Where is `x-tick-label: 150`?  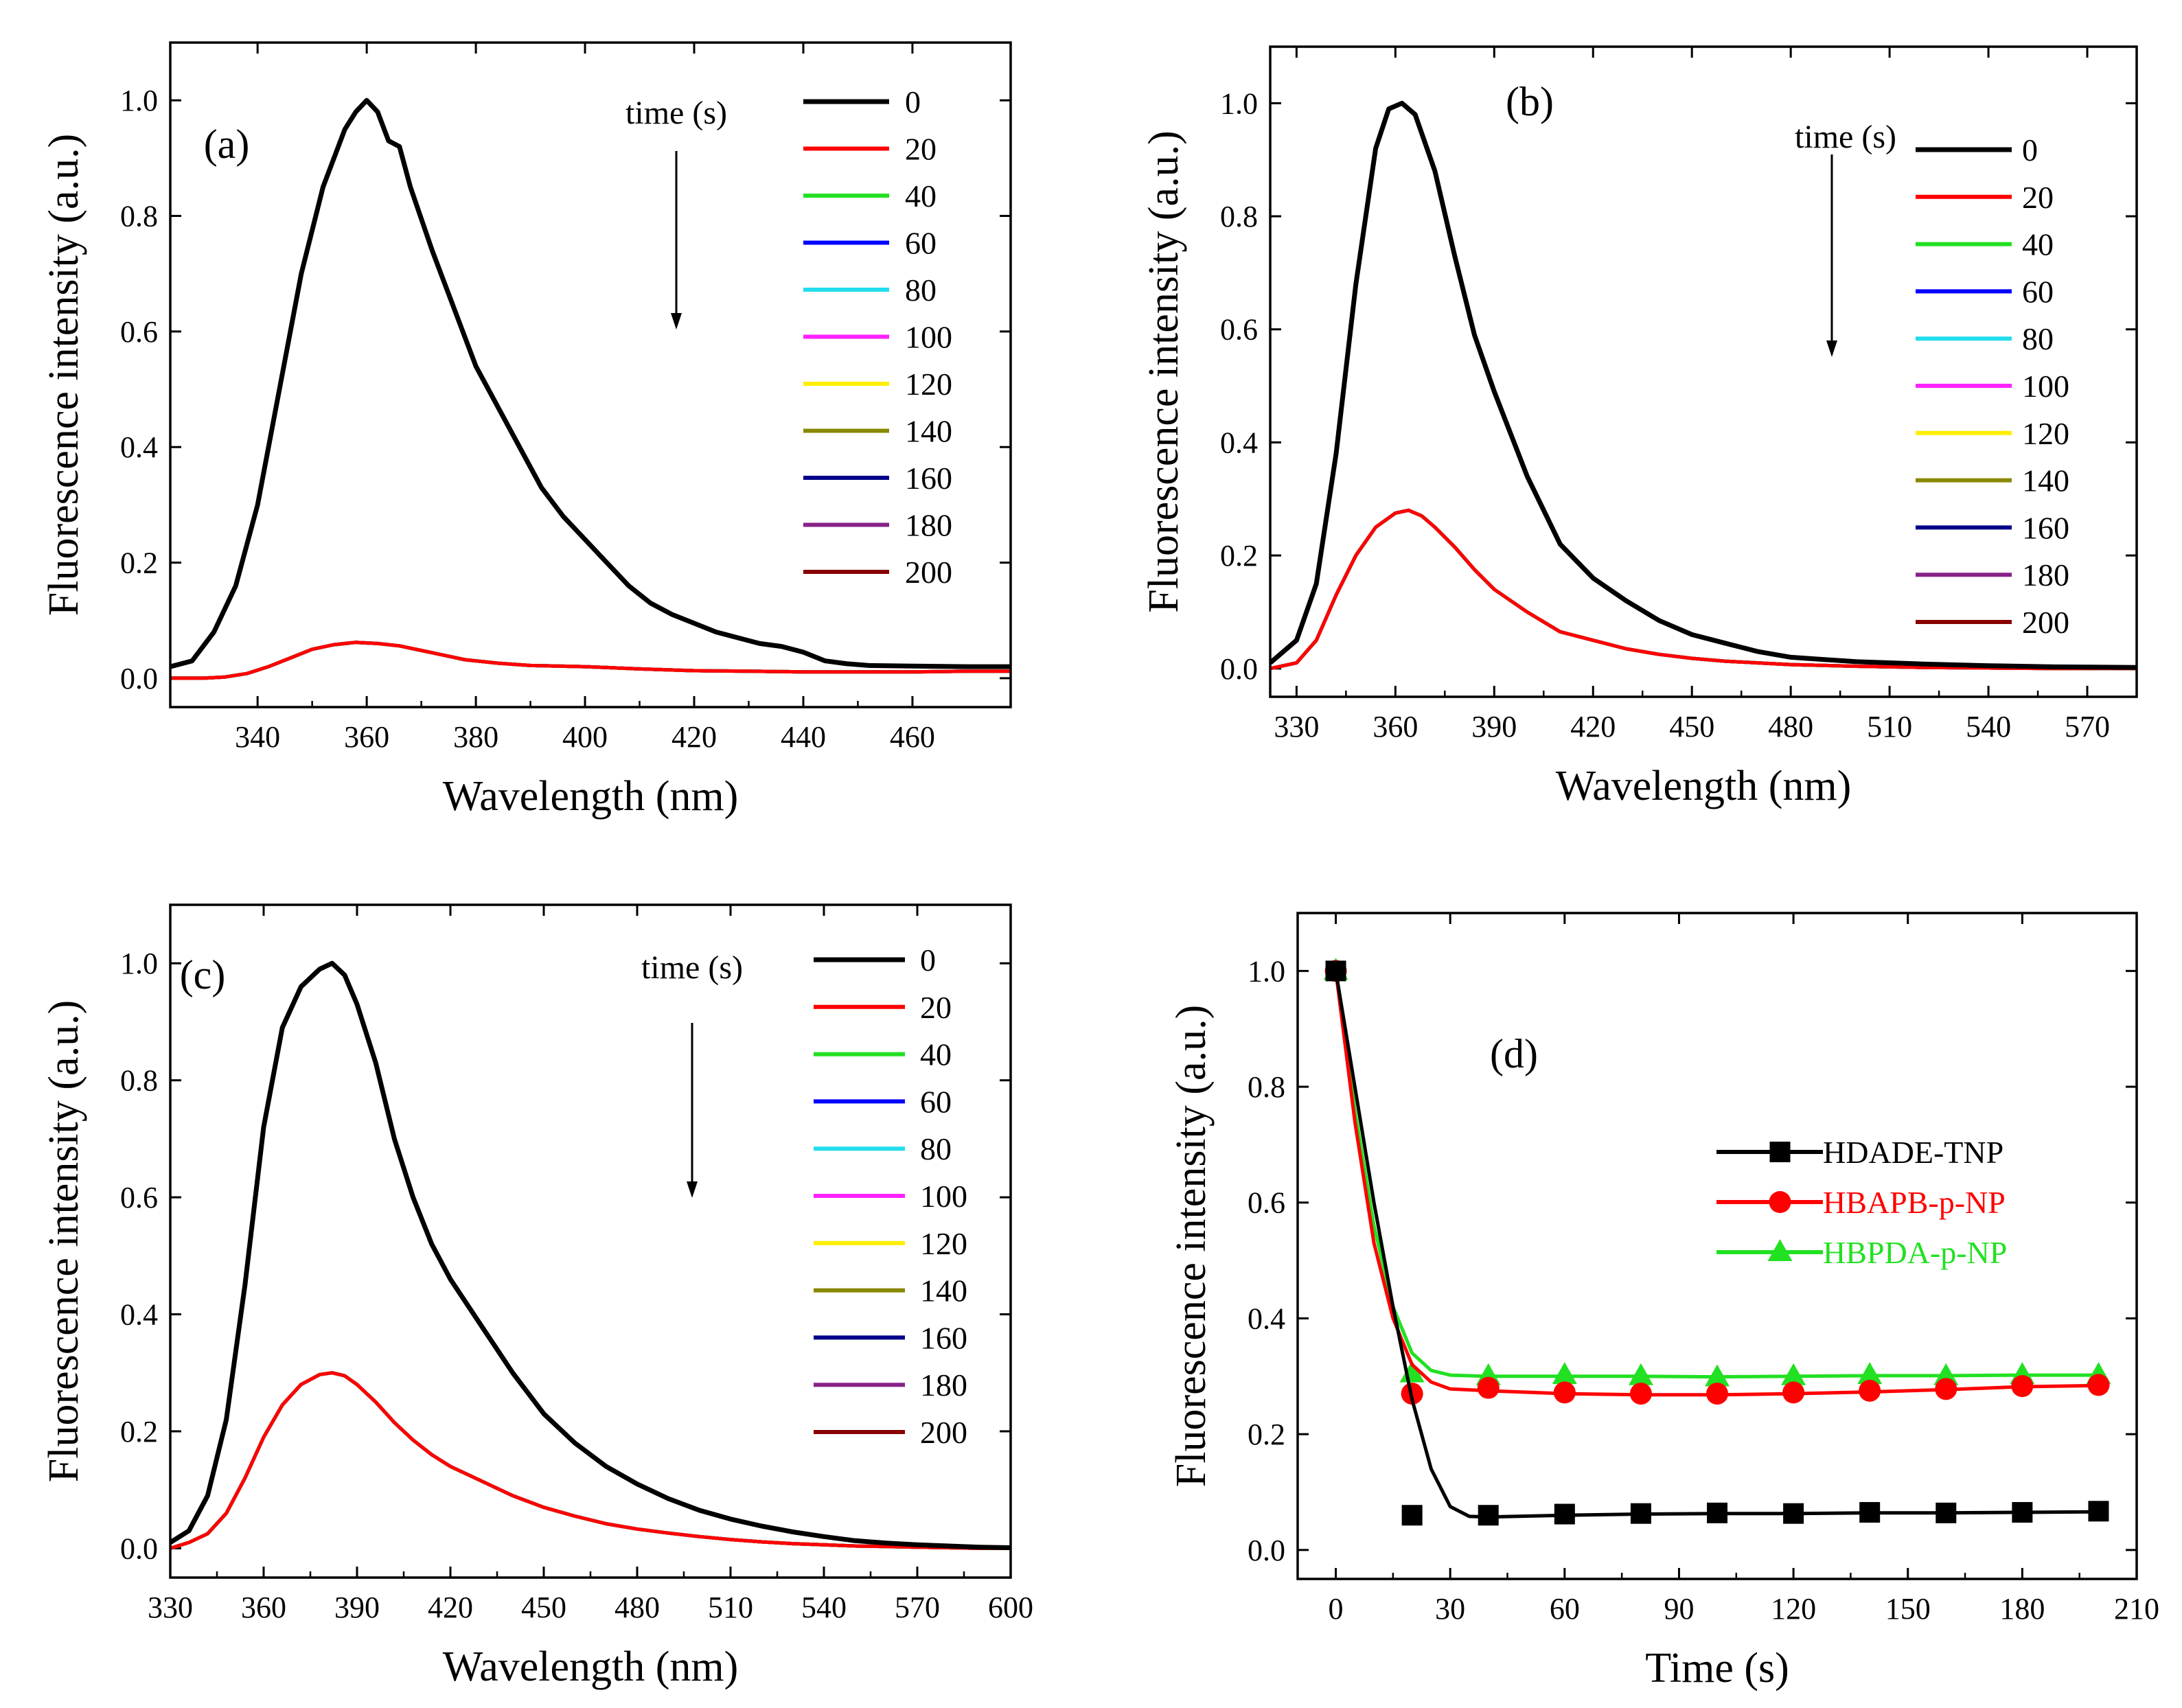 x-tick-label: 150 is located at coordinates (1908, 1609).